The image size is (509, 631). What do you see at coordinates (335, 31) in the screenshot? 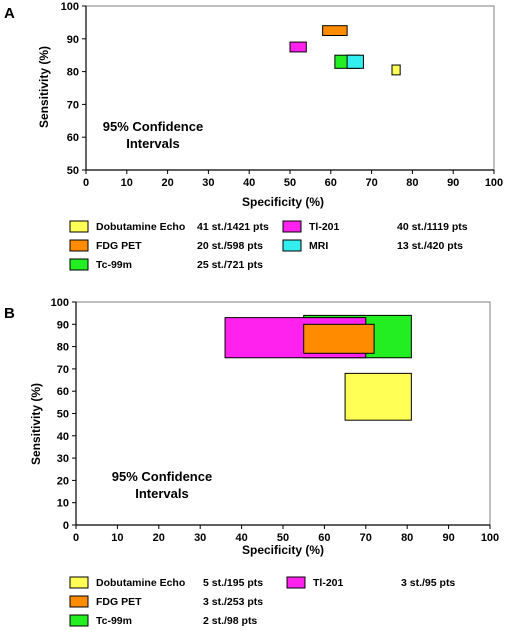
I see `panel-a-box-fdg-pet` at bounding box center [335, 31].